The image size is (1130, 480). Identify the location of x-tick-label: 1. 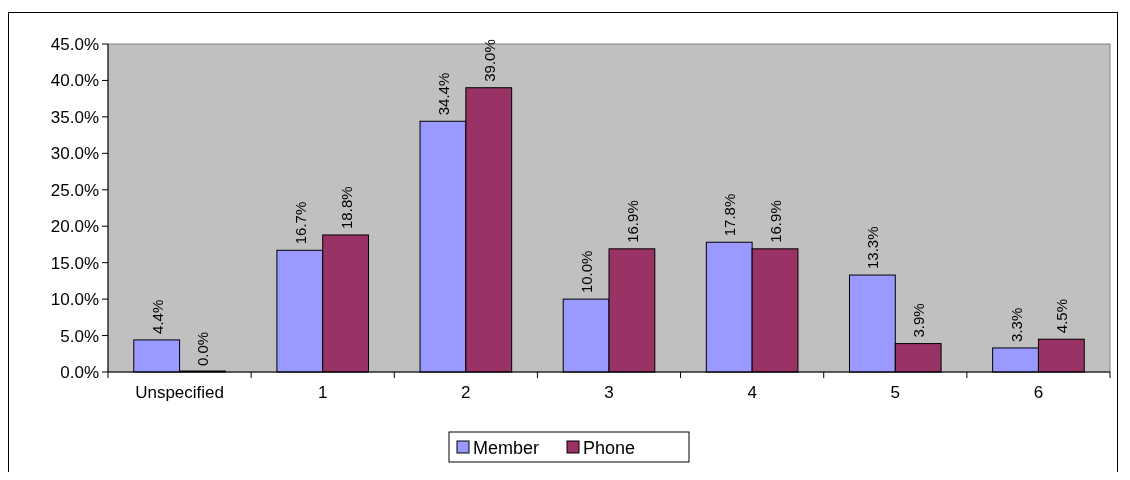
(322, 392).